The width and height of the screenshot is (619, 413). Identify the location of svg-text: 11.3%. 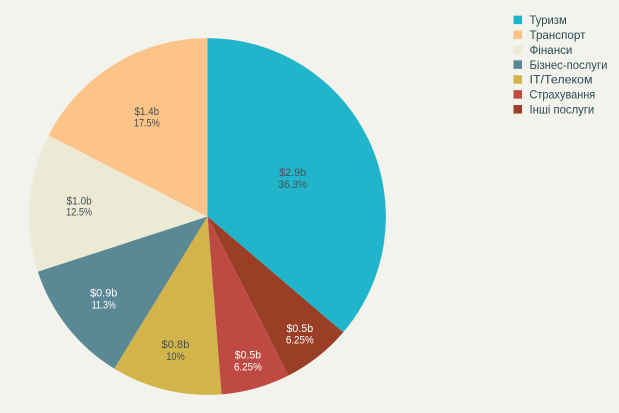
(104, 306).